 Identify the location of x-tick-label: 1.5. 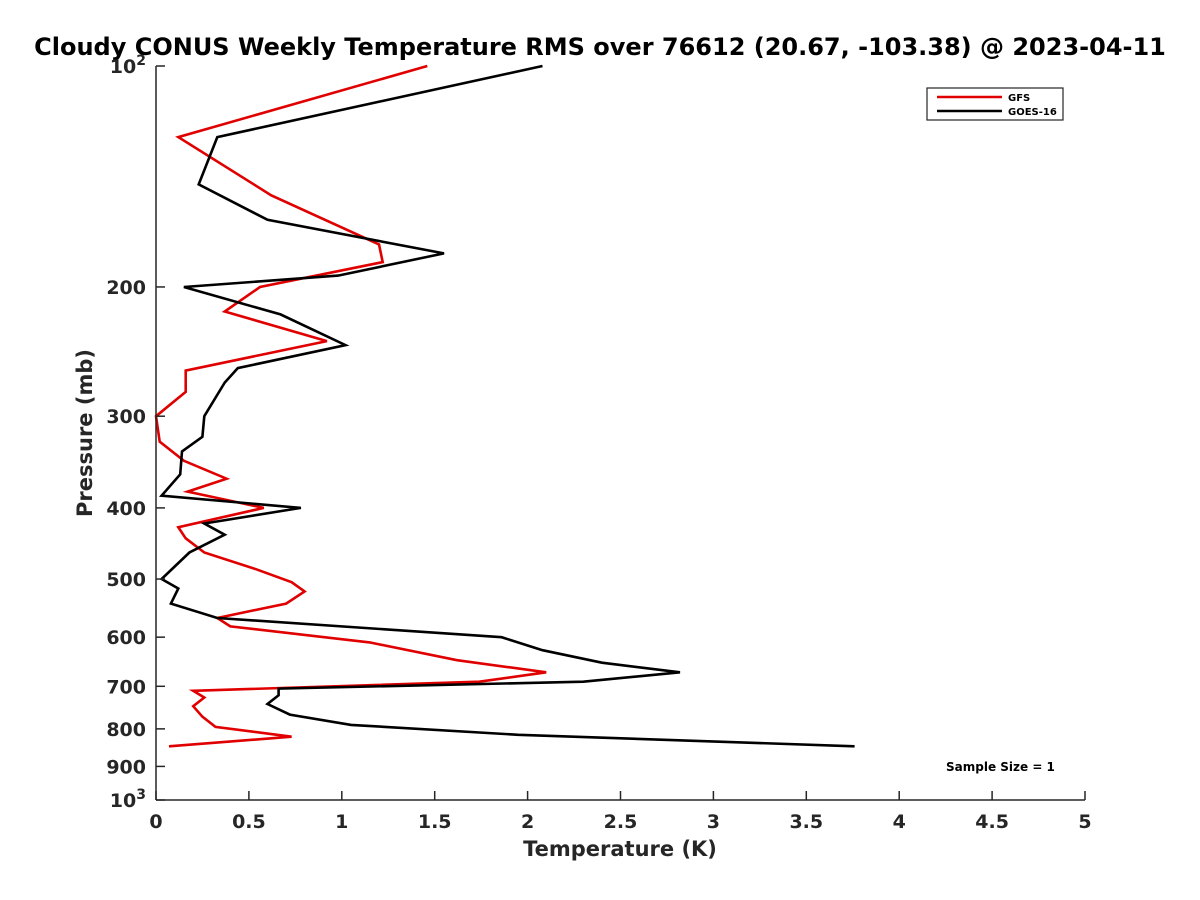
(435, 822).